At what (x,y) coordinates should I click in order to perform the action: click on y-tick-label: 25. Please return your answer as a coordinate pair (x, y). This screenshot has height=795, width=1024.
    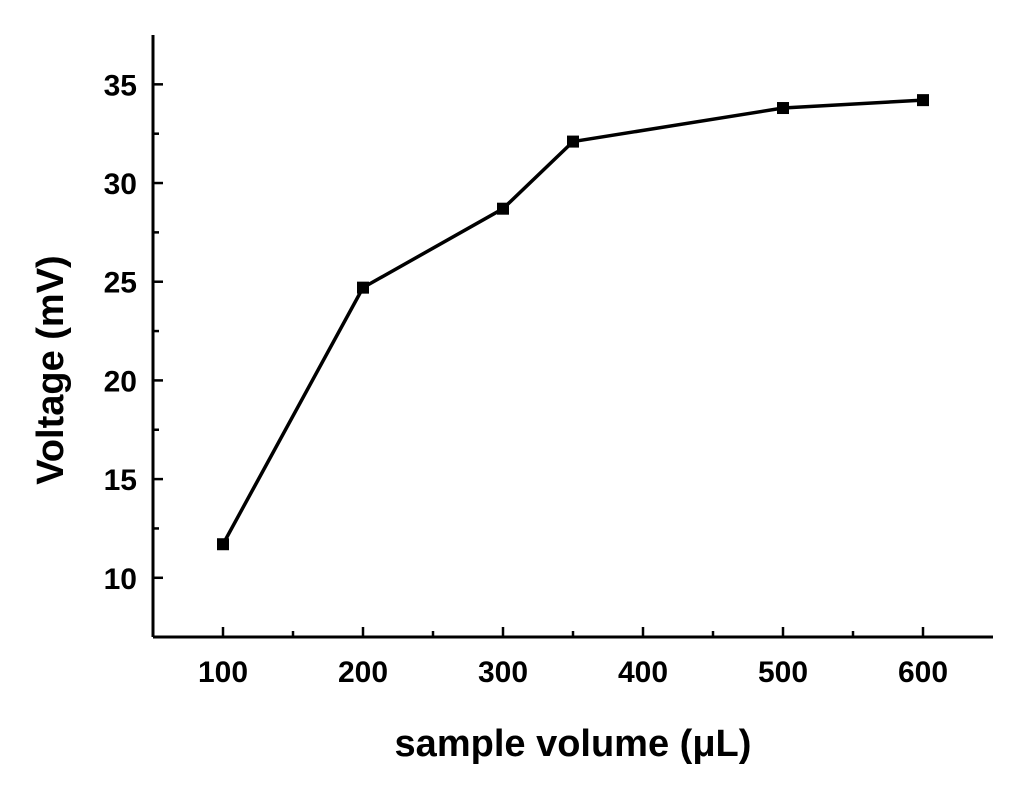
    Looking at the image, I should click on (120, 283).